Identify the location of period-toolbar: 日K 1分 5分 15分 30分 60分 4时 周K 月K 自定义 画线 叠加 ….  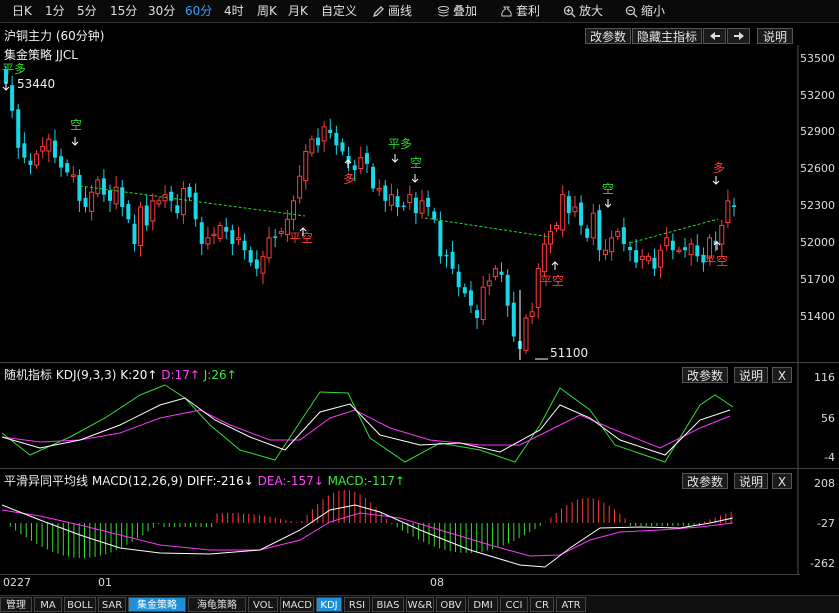
(419, 11).